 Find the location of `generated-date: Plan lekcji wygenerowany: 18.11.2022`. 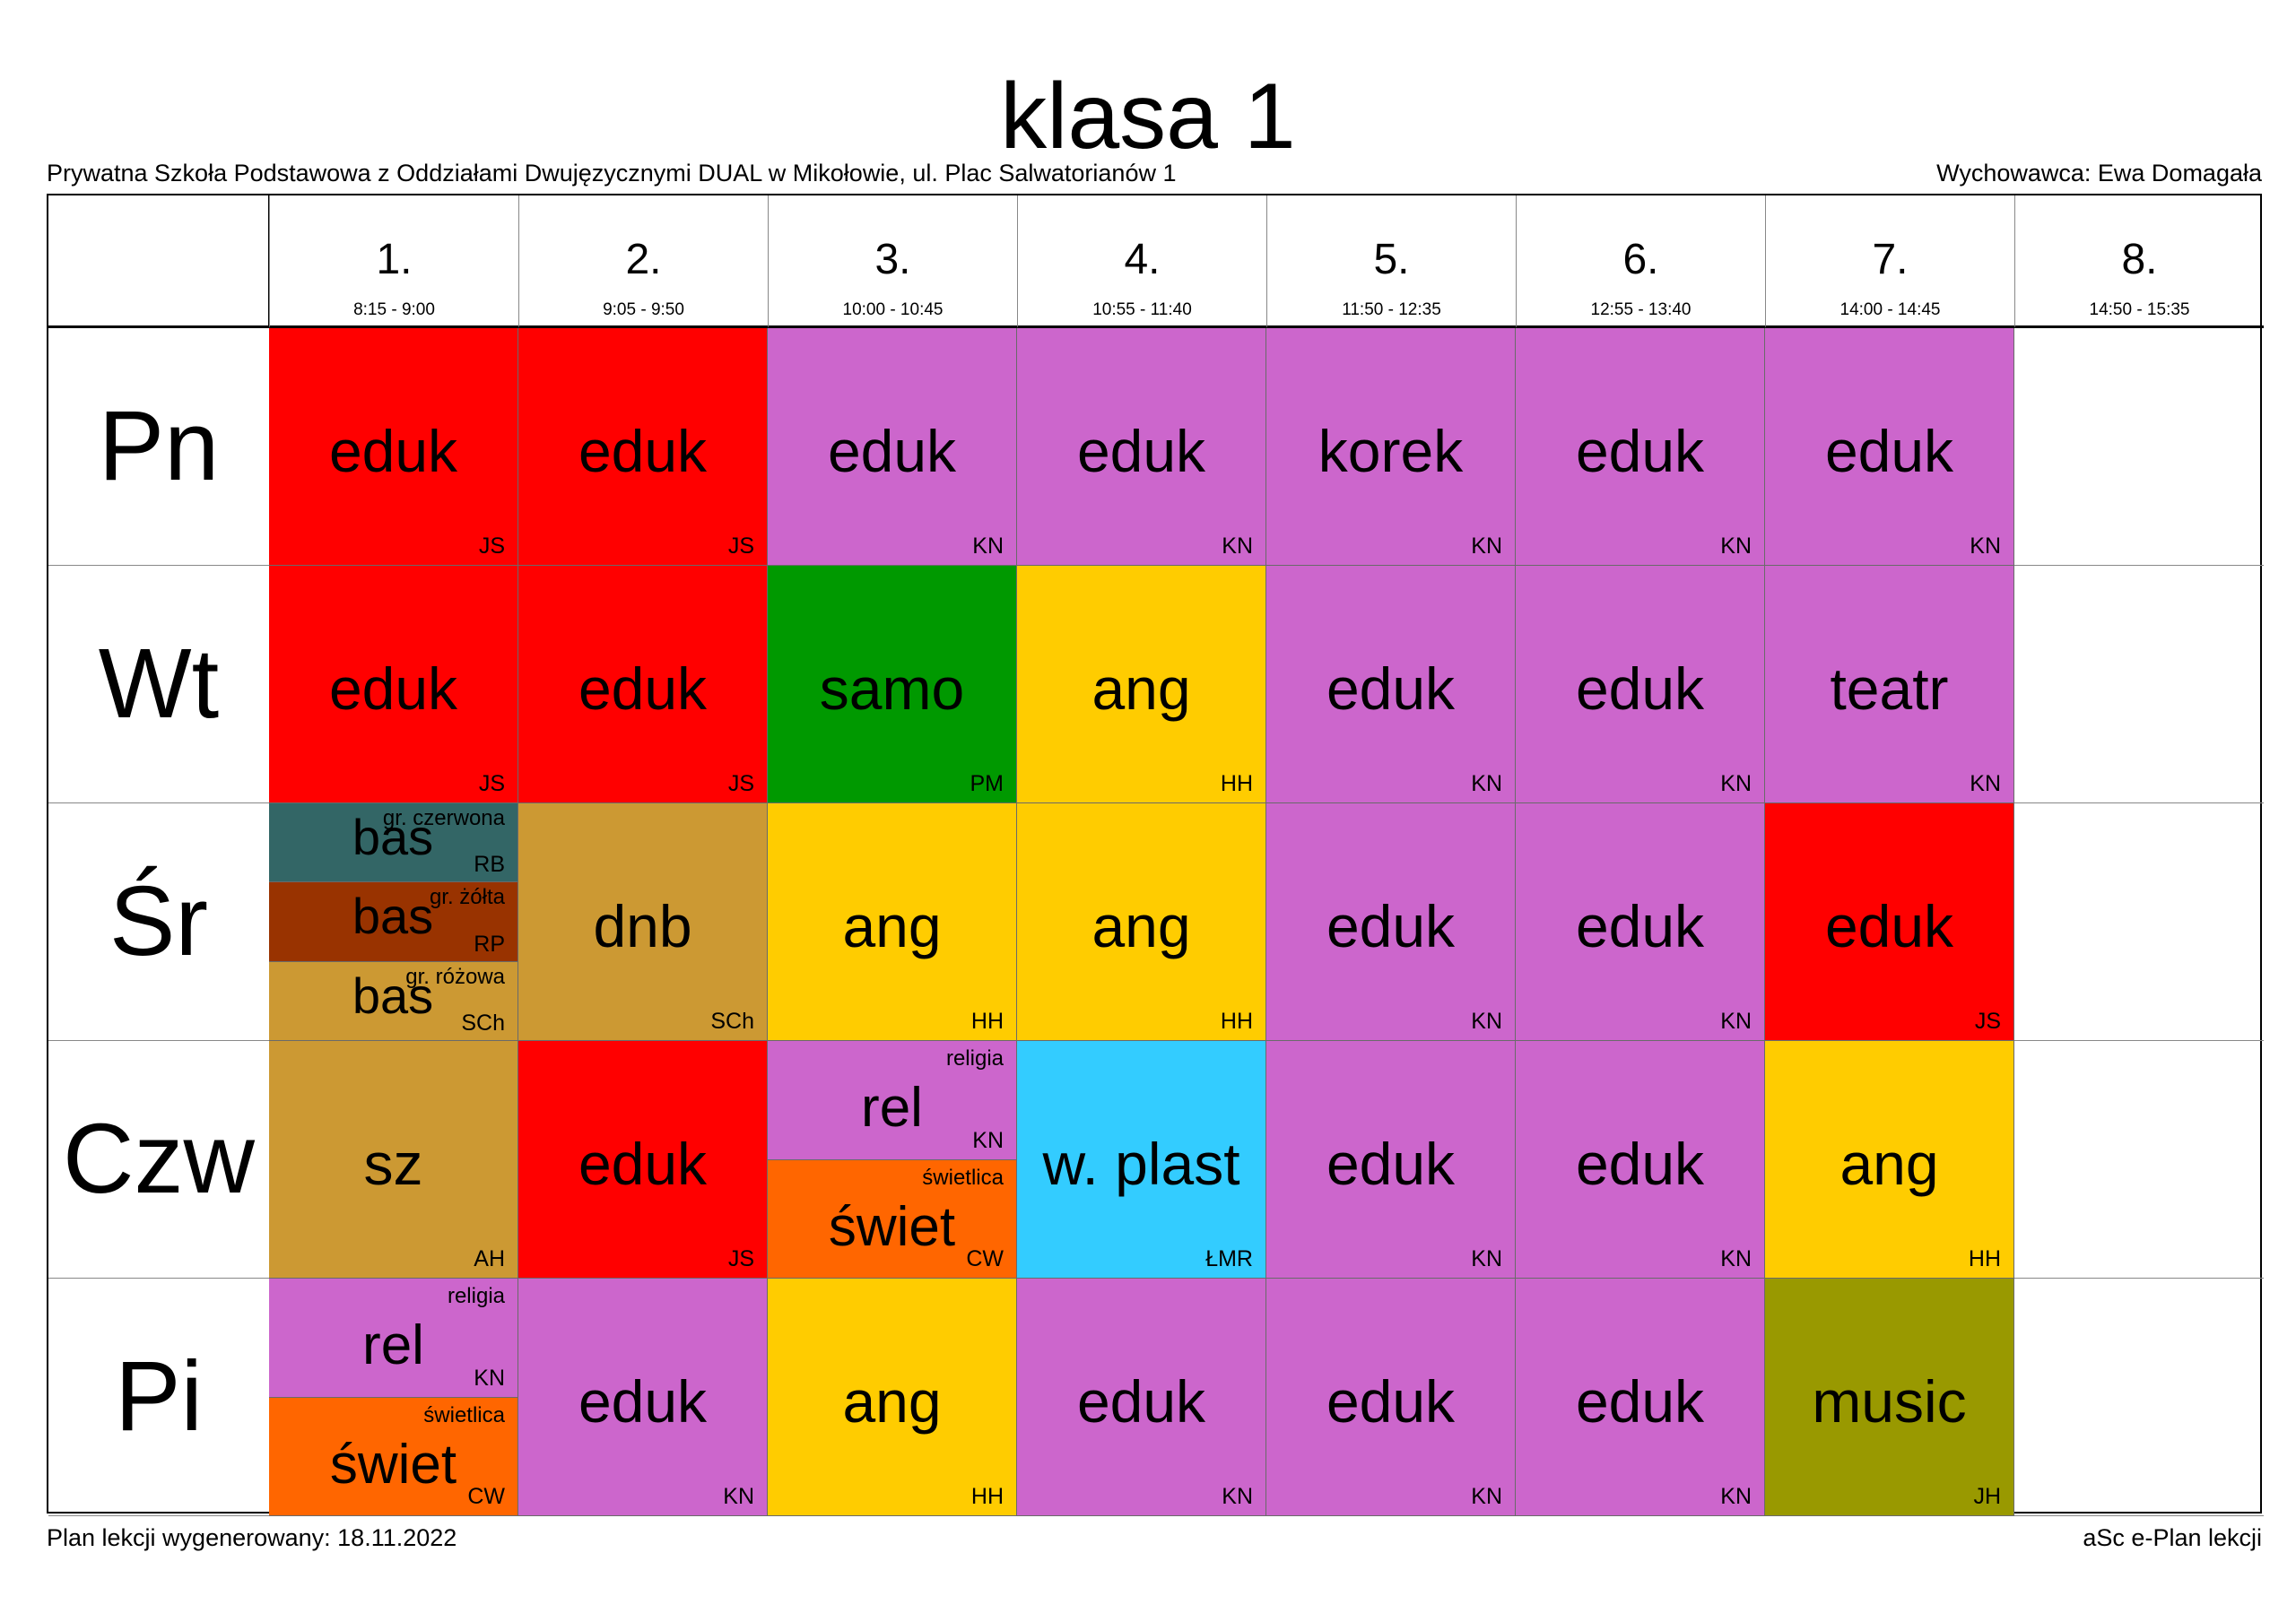

generated-date: Plan lekcji wygenerowany: 18.11.2022 is located at coordinates (252, 1537).